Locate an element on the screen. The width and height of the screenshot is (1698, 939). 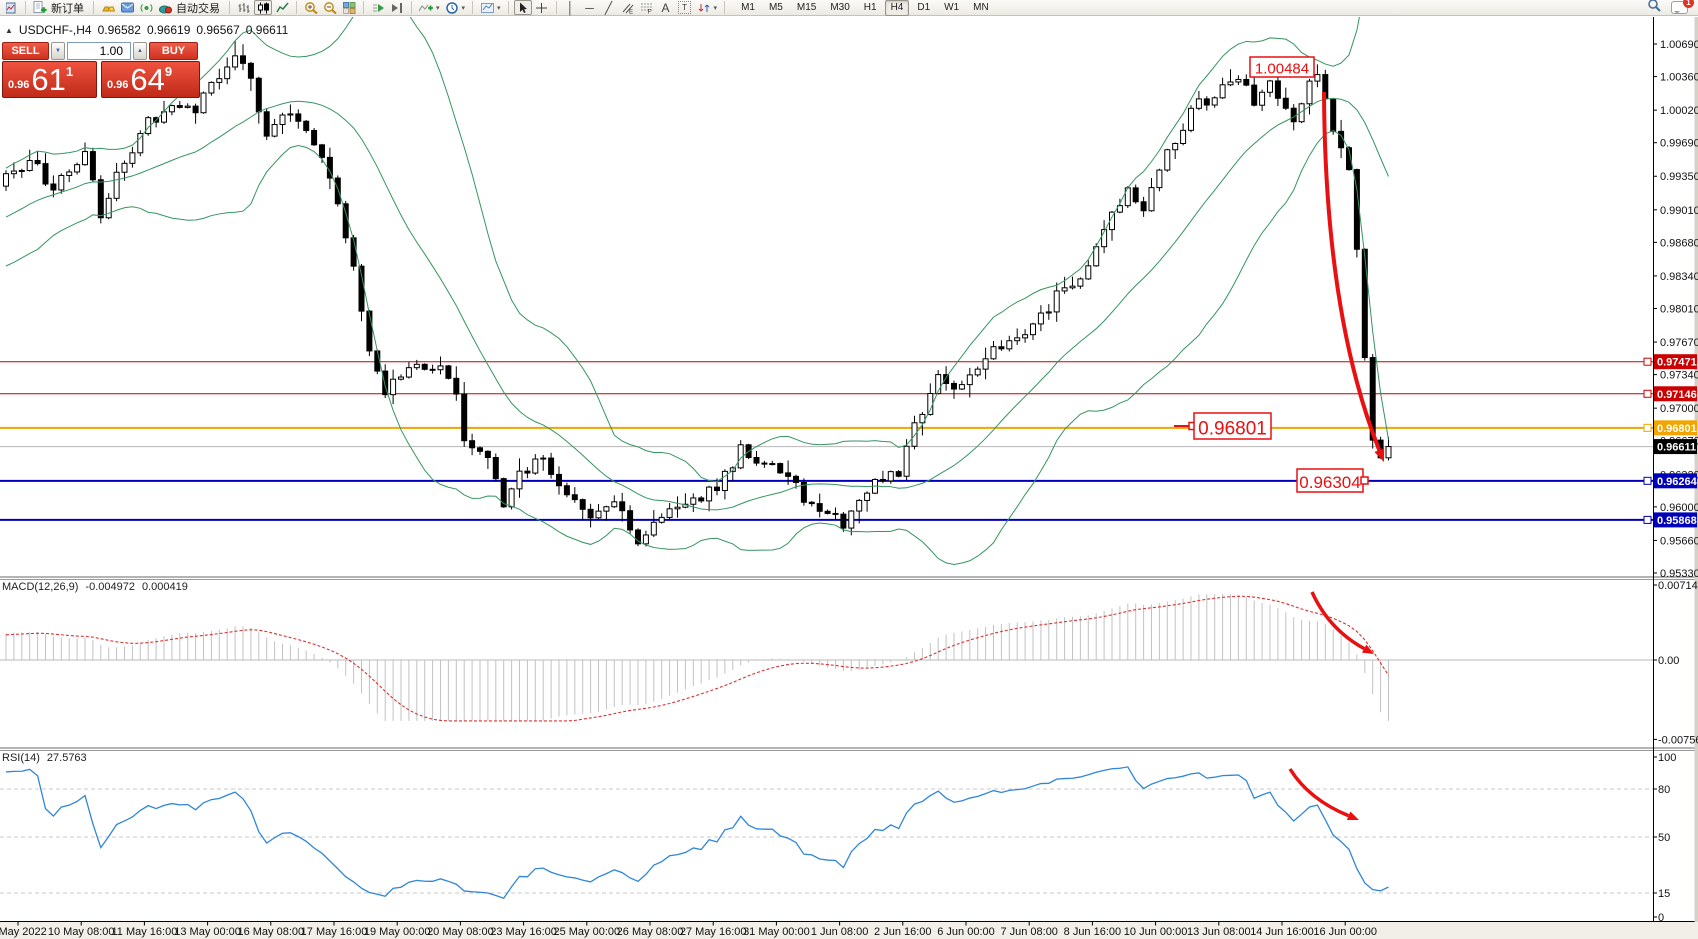
templates-dropdown-caret: ▾ is located at coordinates (499, 8).